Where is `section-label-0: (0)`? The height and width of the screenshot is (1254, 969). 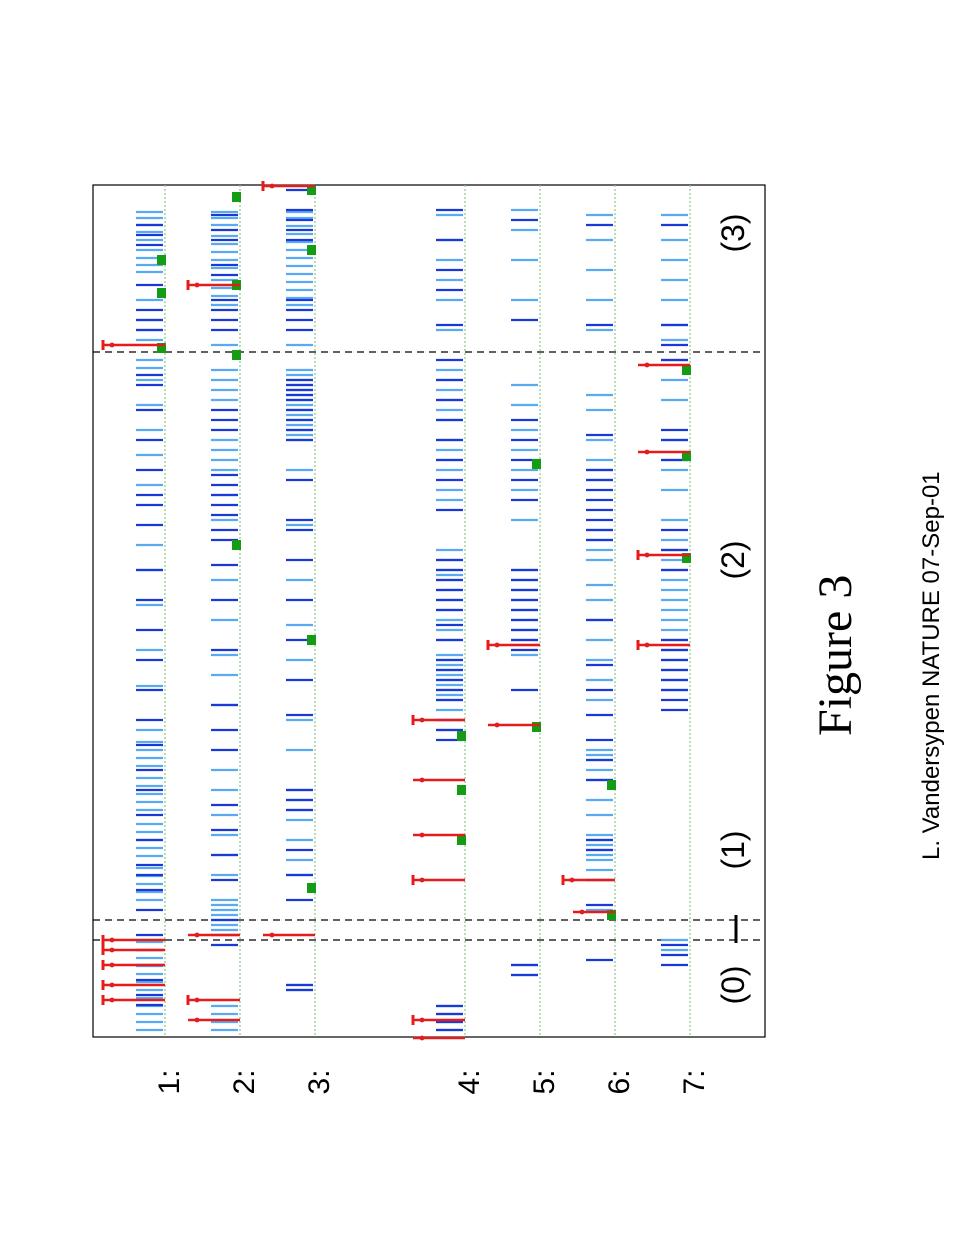 section-label-0: (0) is located at coordinates (733, 984).